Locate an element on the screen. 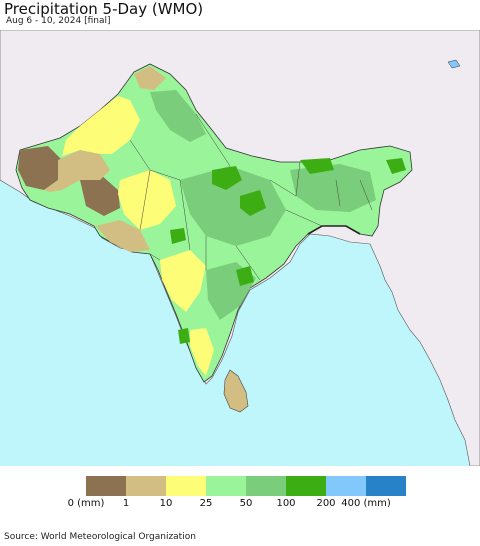  legend-label: 10 is located at coordinates (166, 503).